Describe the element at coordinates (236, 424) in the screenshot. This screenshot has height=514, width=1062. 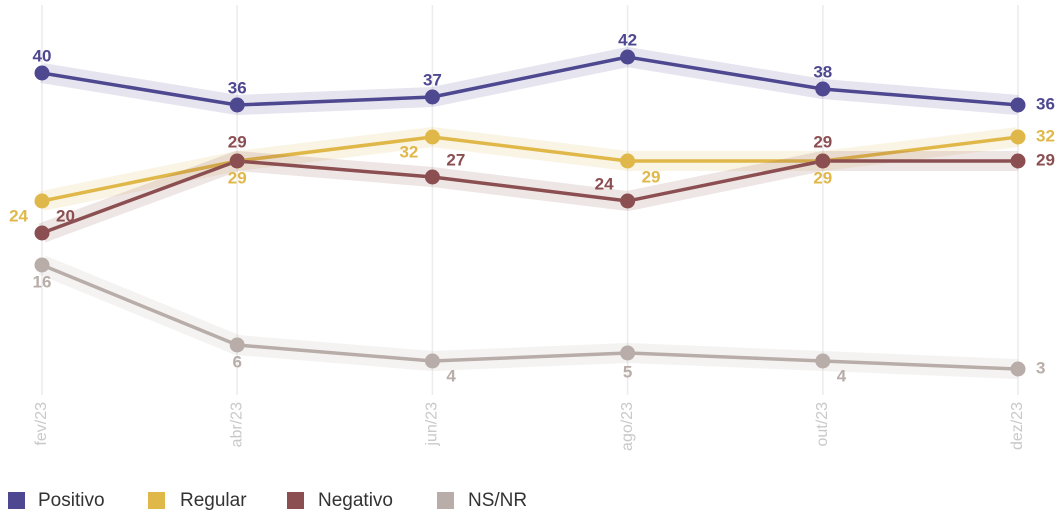
I see `x-tick-label: abr/23` at that location.